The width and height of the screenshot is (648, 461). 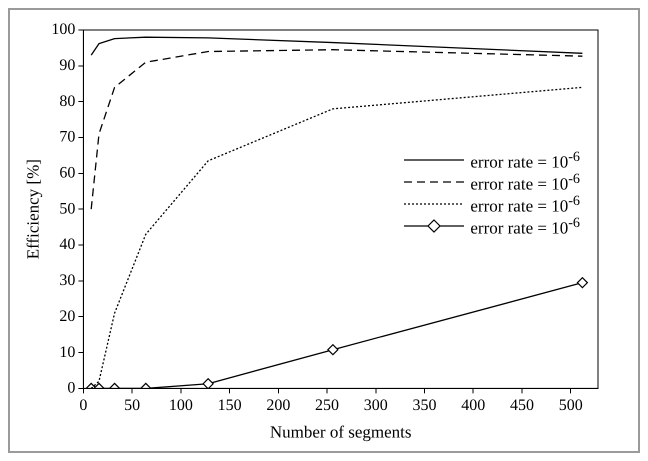 What do you see at coordinates (67, 281) in the screenshot?
I see `y-tick-label: 30` at bounding box center [67, 281].